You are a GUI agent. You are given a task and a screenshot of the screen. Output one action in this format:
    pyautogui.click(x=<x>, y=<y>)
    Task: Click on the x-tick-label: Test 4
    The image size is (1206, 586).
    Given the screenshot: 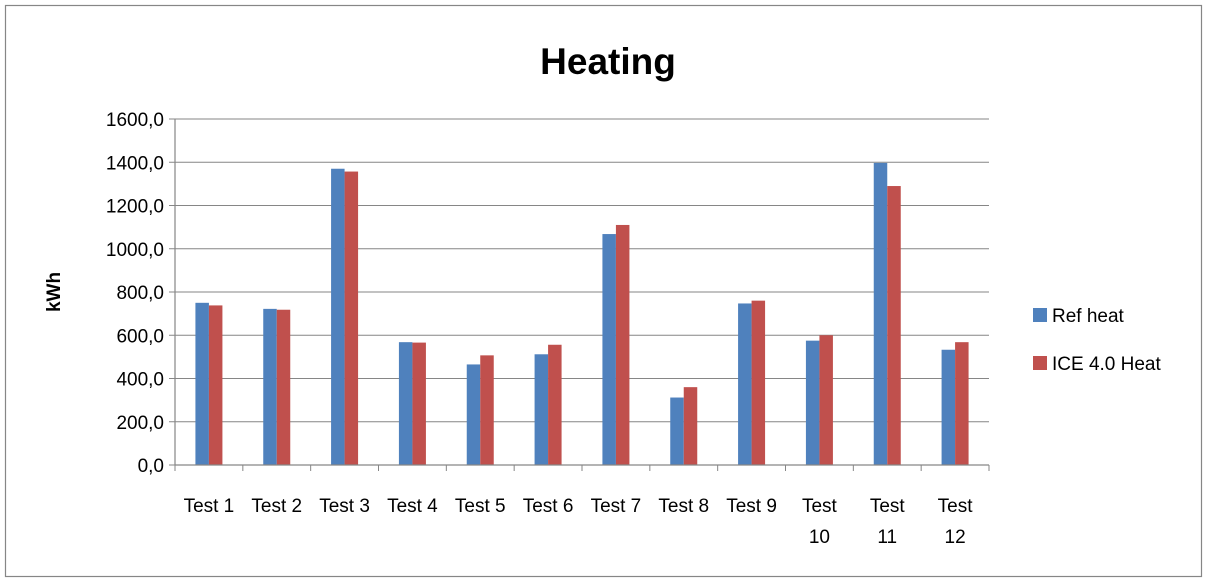 What is the action you would take?
    pyautogui.click(x=412, y=506)
    